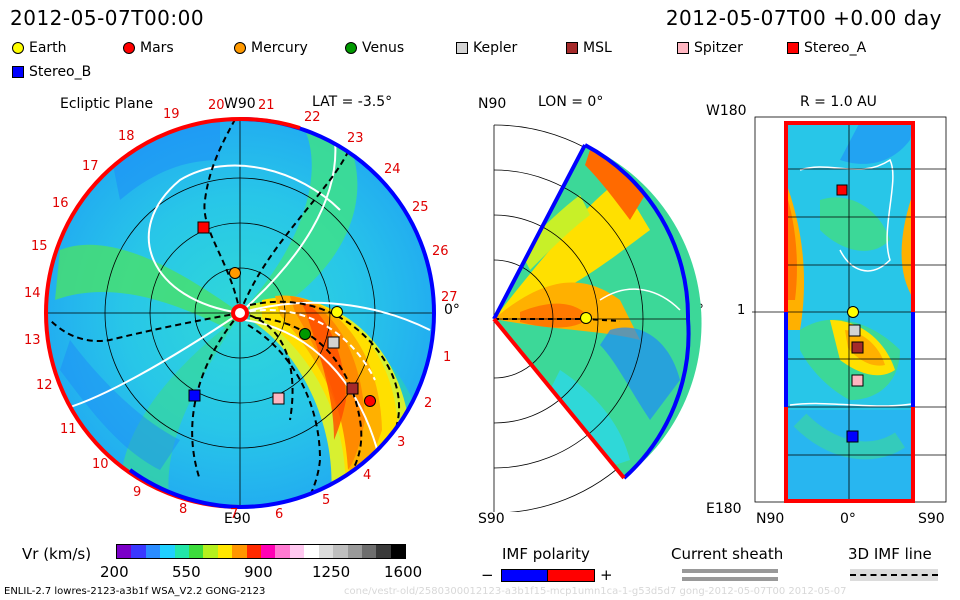 This screenshot has width=960, height=600. I want to click on radial-title: R = 1.0 AU, so click(838, 102).